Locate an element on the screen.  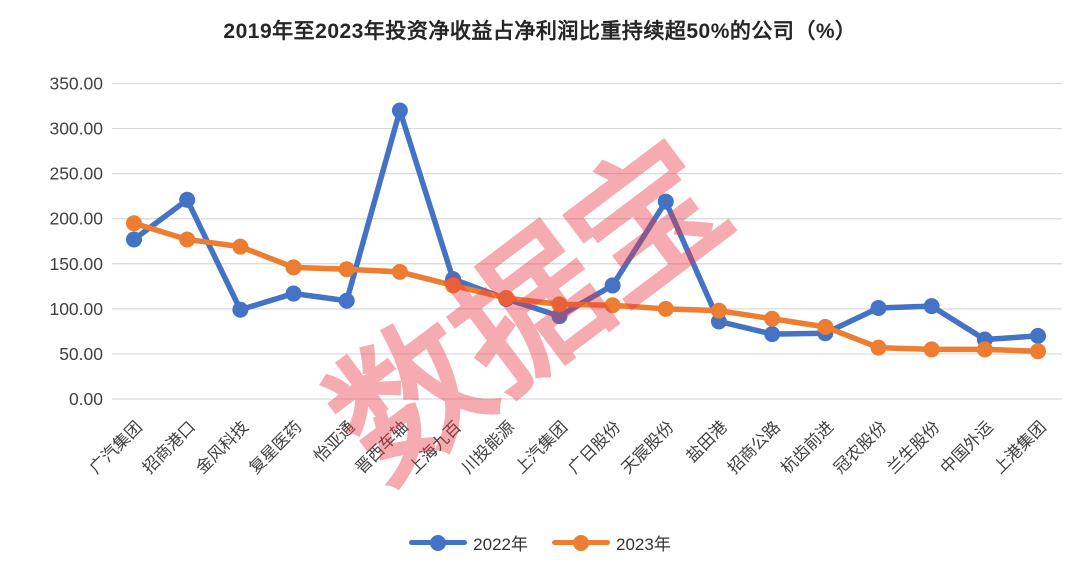
x-axis-category-label: 广日股份 is located at coordinates (594, 447).